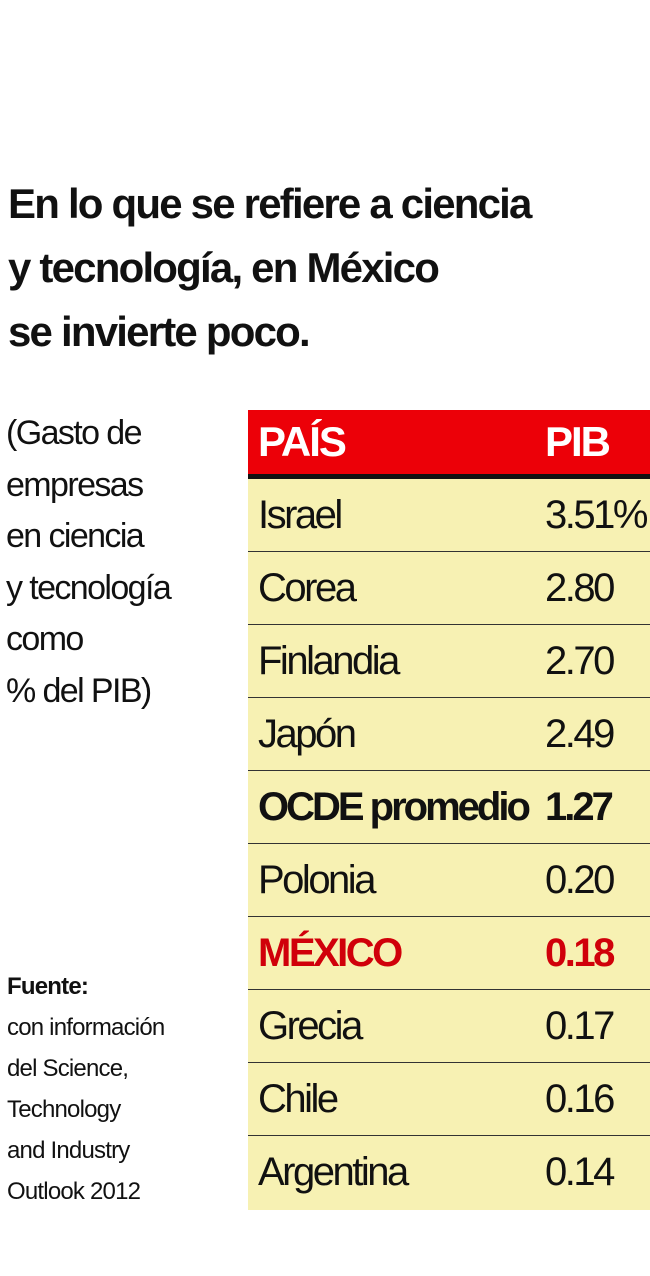 This screenshot has width=650, height=1276. I want to click on table-row: Finlandia 2.70, so click(449, 661).